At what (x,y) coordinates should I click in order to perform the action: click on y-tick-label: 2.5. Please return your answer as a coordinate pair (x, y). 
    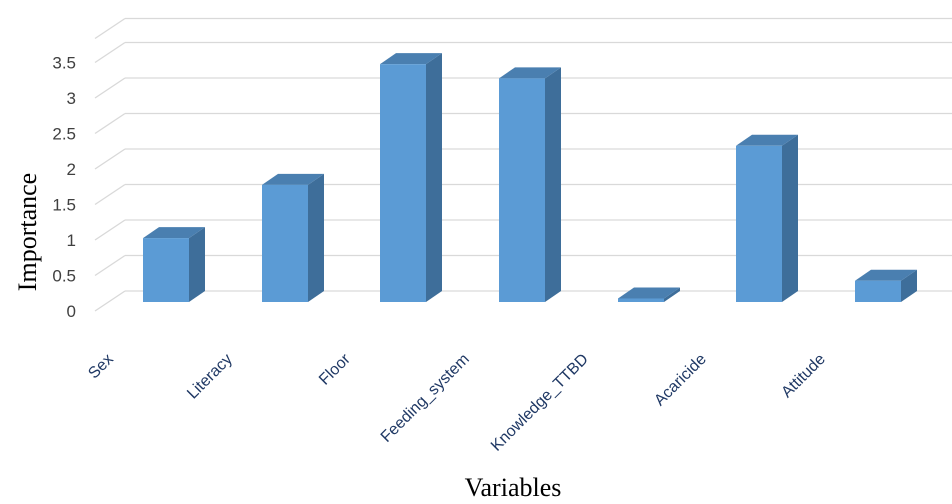
    Looking at the image, I should click on (64, 134).